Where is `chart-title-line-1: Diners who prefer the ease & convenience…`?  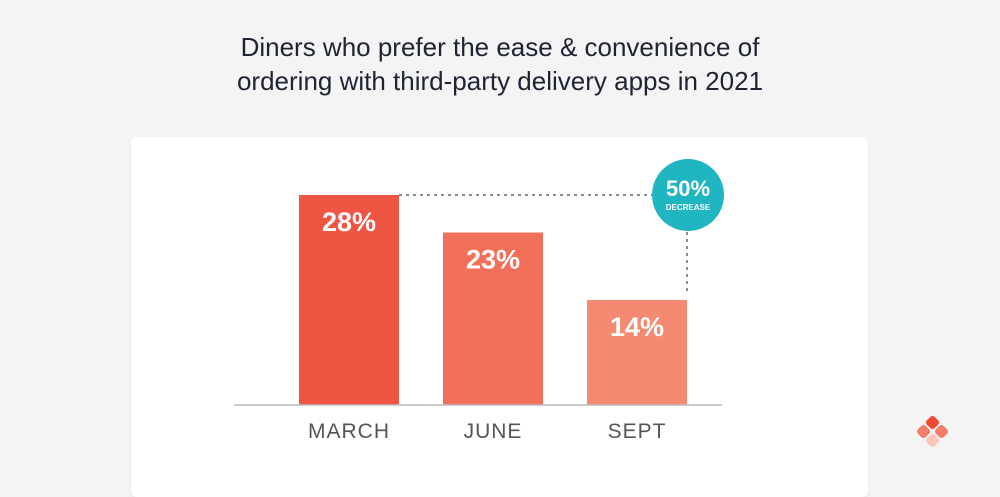 chart-title-line-1: Diners who prefer the ease & convenience… is located at coordinates (500, 47).